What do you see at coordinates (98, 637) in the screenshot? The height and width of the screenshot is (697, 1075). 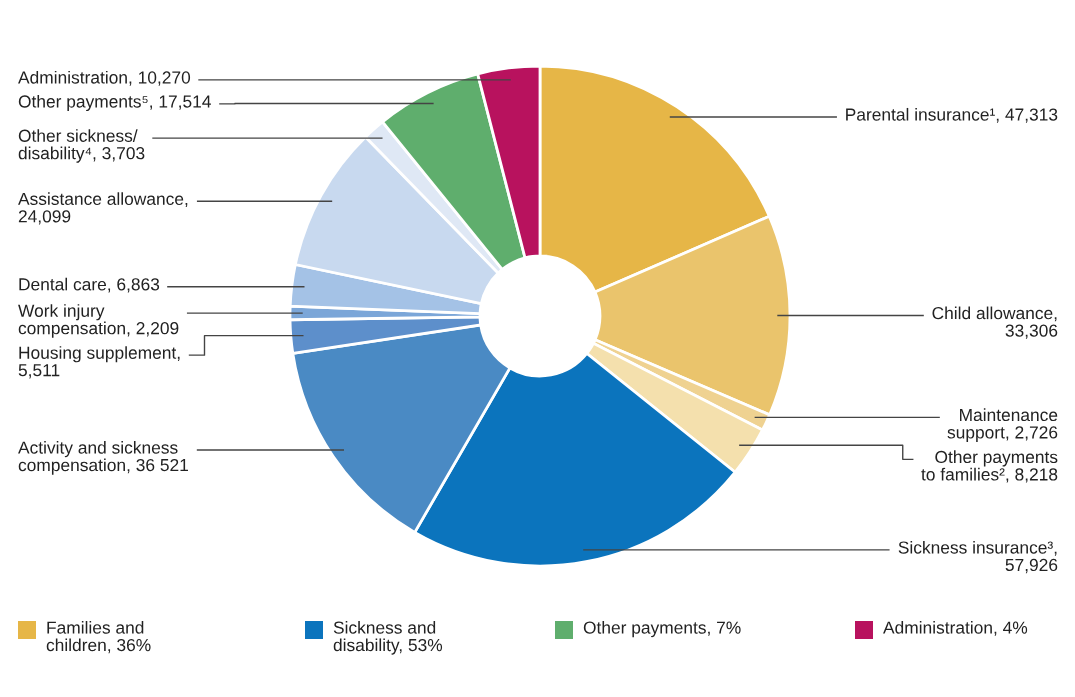 I see `category-label: Families and children, 36%` at bounding box center [98, 637].